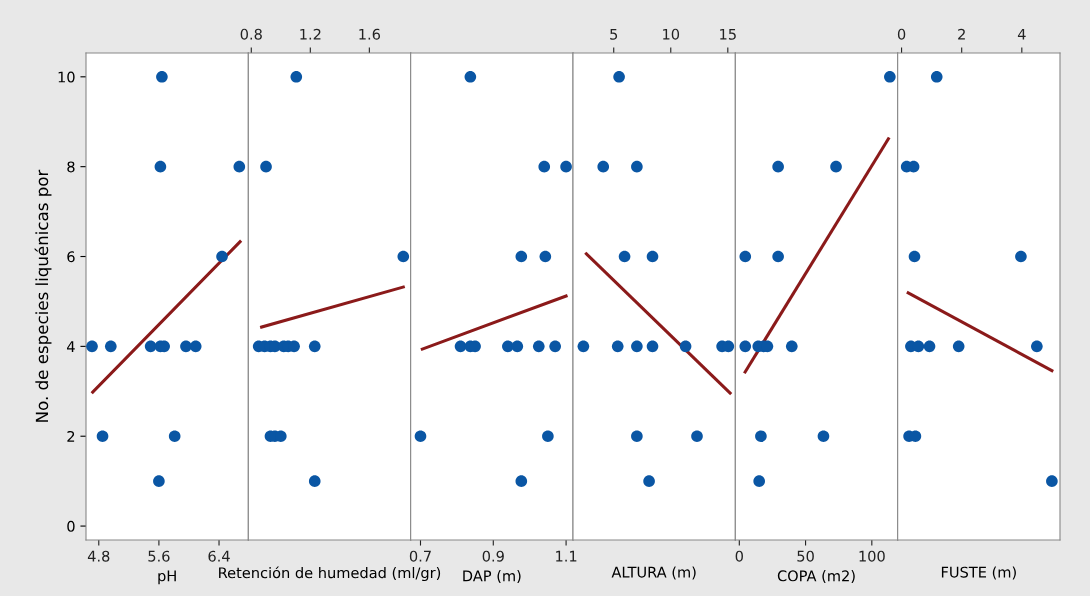 The width and height of the screenshot is (1090, 596). What do you see at coordinates (71, 436) in the screenshot?
I see `y-tick-label: 2` at bounding box center [71, 436].